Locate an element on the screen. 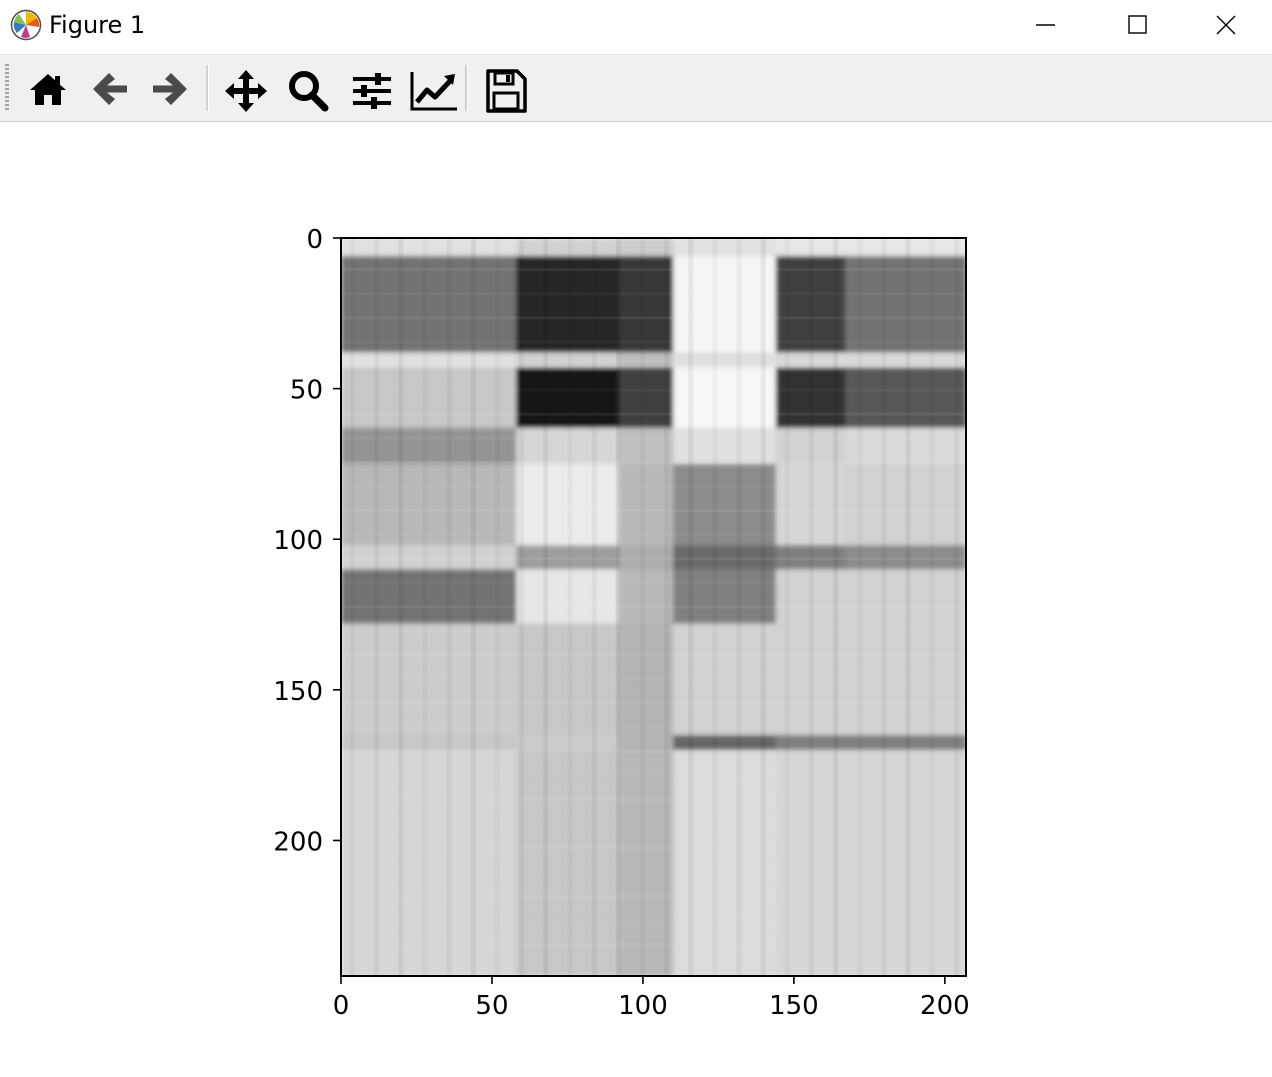 The width and height of the screenshot is (1272, 1077). home-icon is located at coordinates (48, 89).